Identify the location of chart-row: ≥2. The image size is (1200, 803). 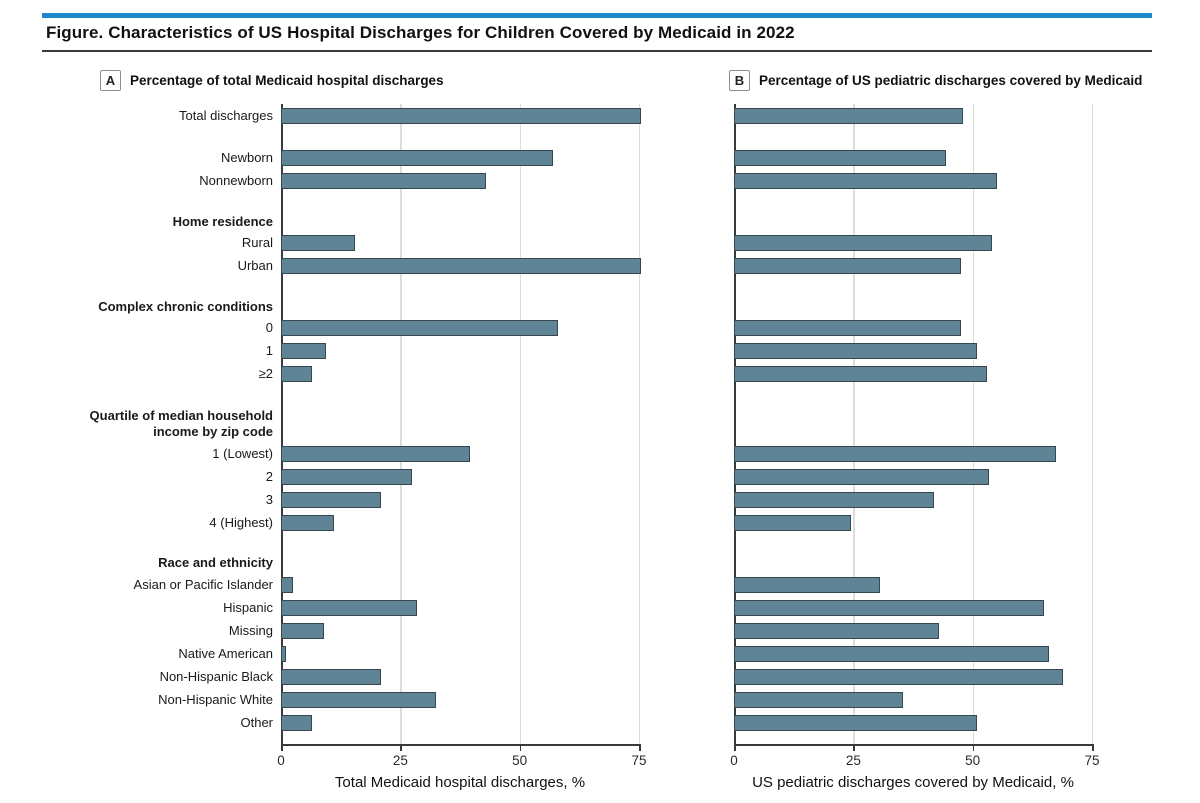
(597, 374).